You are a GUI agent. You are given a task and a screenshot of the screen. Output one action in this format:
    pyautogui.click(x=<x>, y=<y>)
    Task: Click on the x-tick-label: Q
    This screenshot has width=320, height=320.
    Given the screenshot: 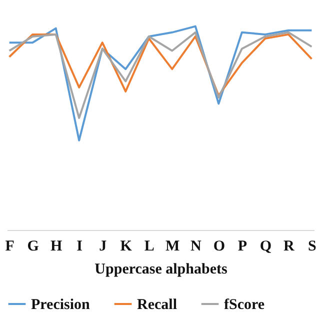 What is the action you would take?
    pyautogui.click(x=266, y=246)
    